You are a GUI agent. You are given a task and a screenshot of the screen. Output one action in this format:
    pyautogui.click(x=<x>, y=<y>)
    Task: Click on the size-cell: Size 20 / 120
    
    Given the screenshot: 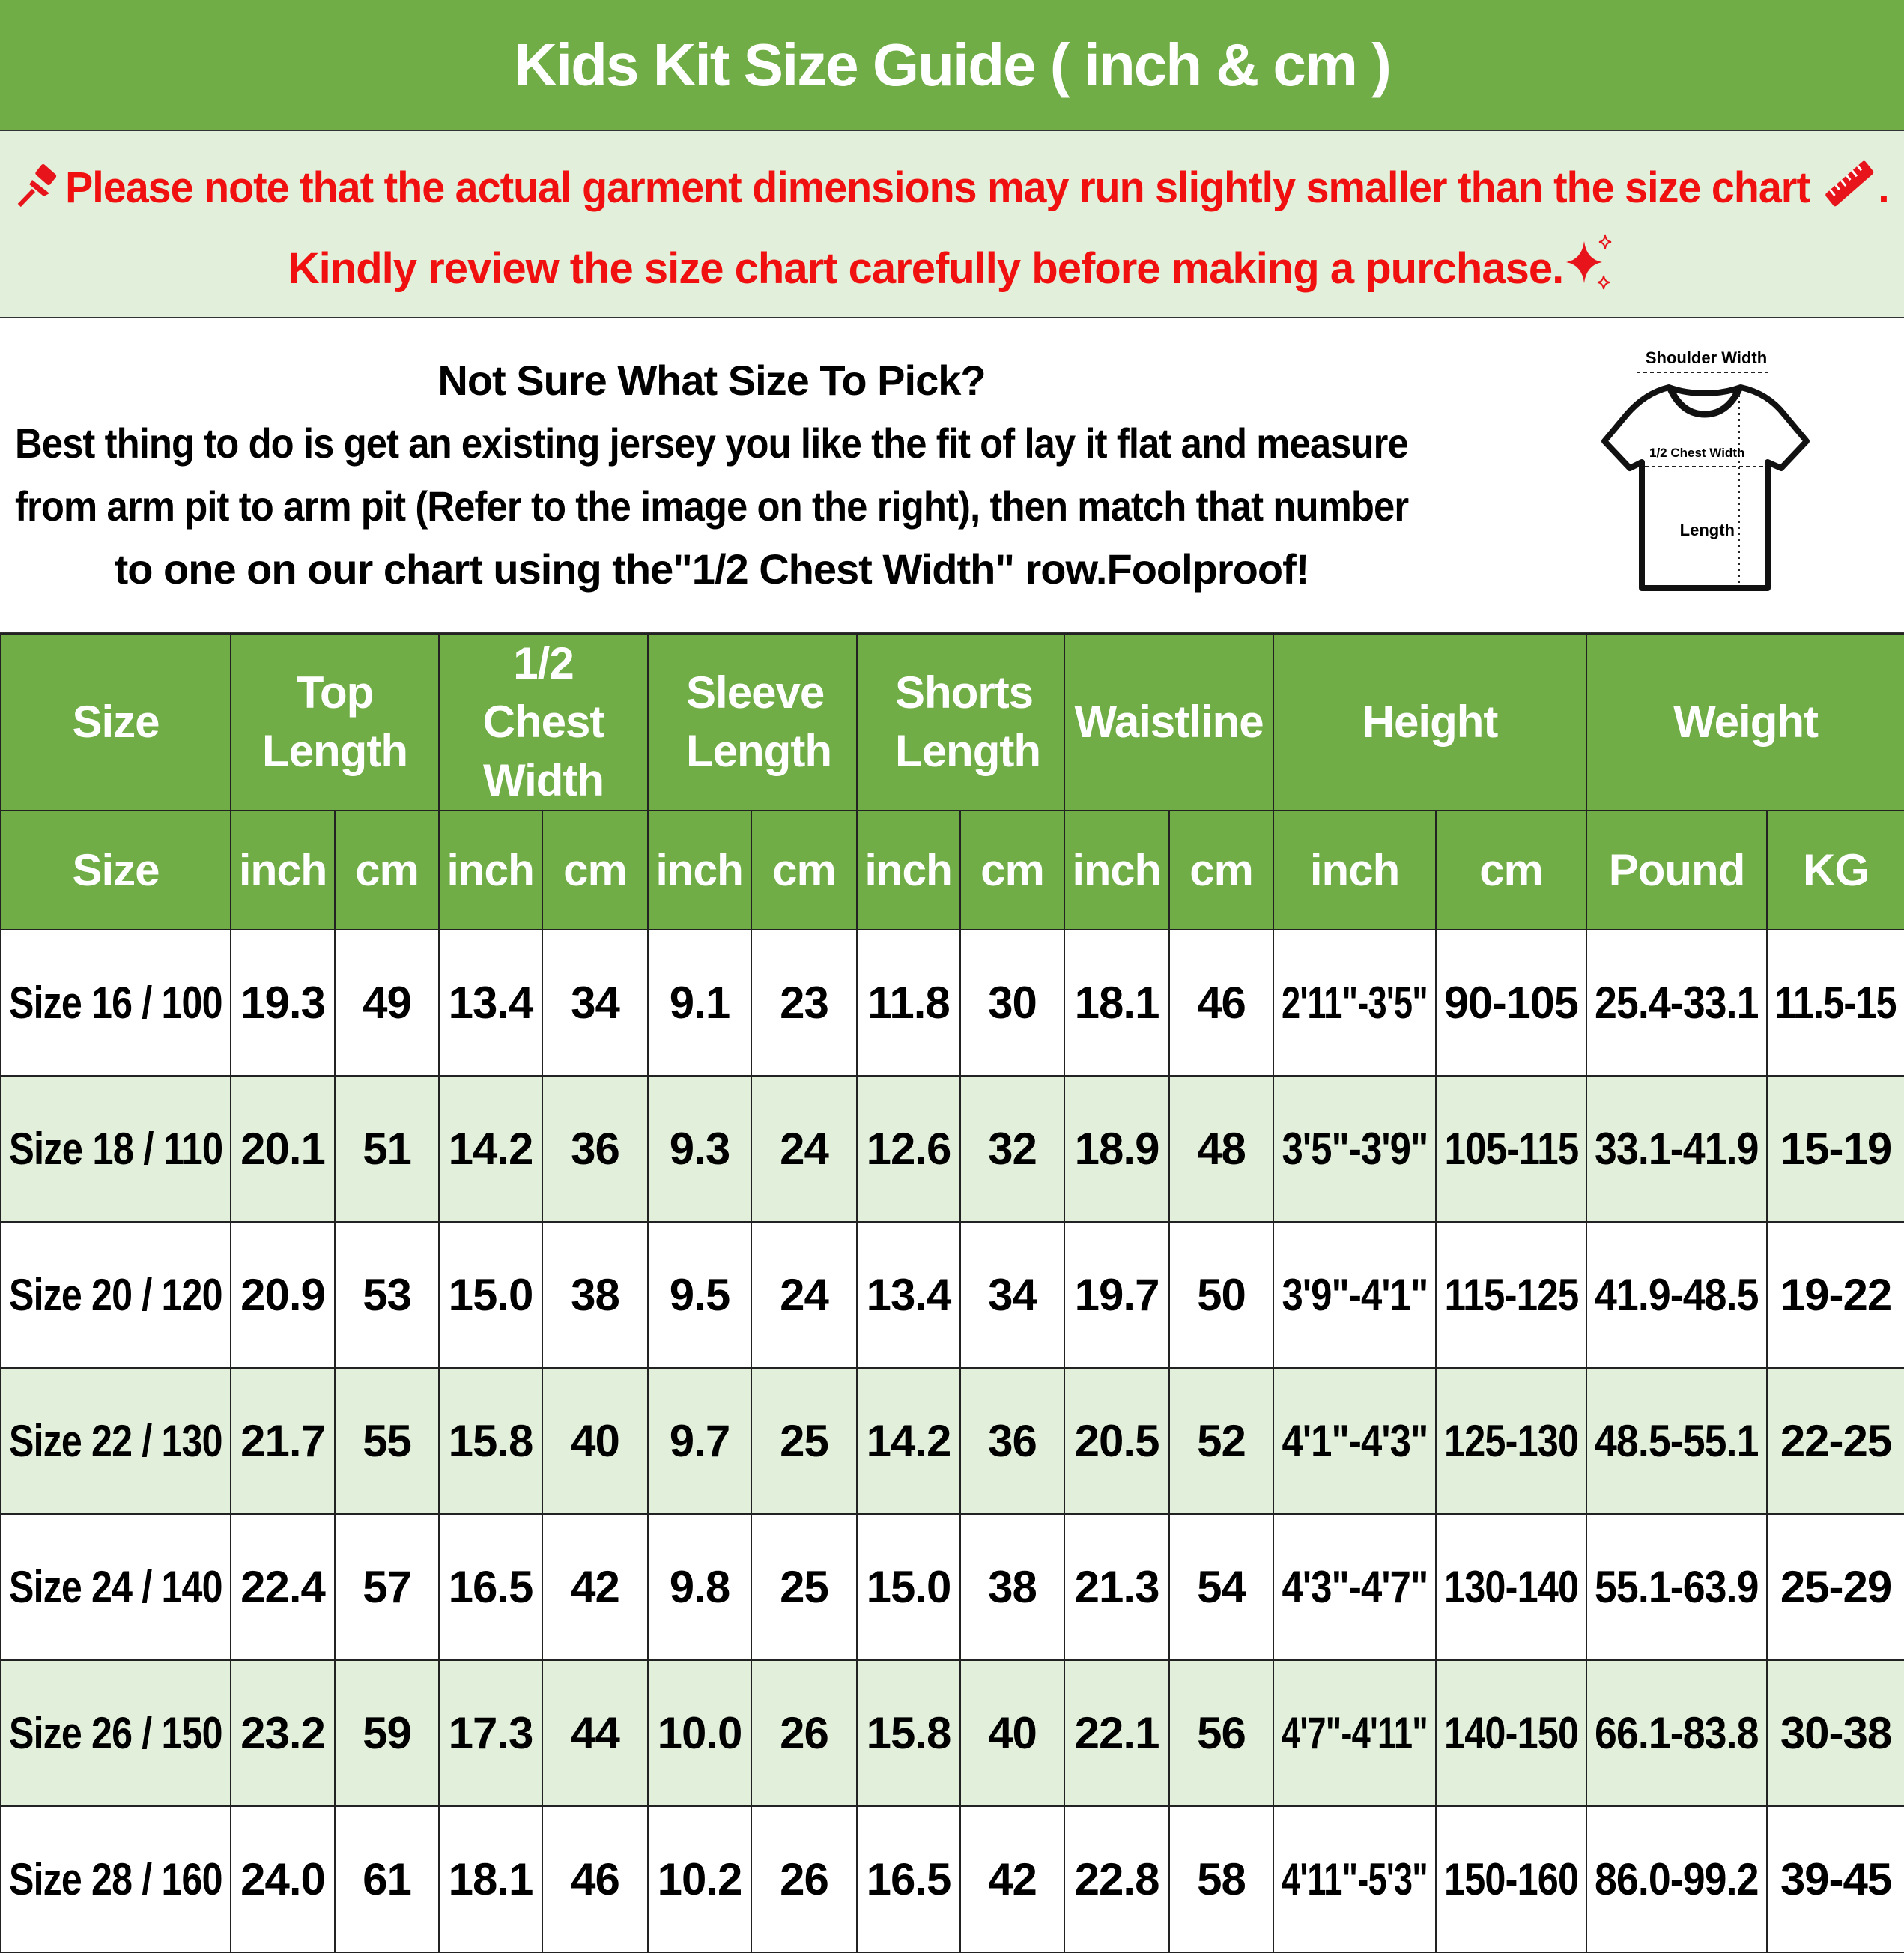 What is the action you would take?
    pyautogui.click(x=115, y=1295)
    